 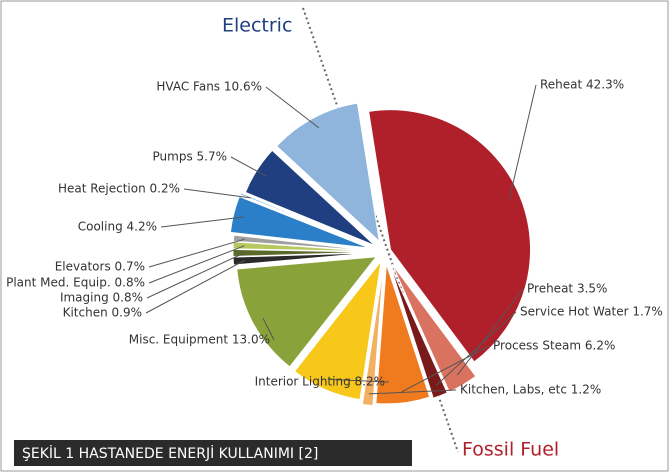 What do you see at coordinates (591, 312) in the screenshot?
I see `slice-label: Service Hot Water 1.7%` at bounding box center [591, 312].